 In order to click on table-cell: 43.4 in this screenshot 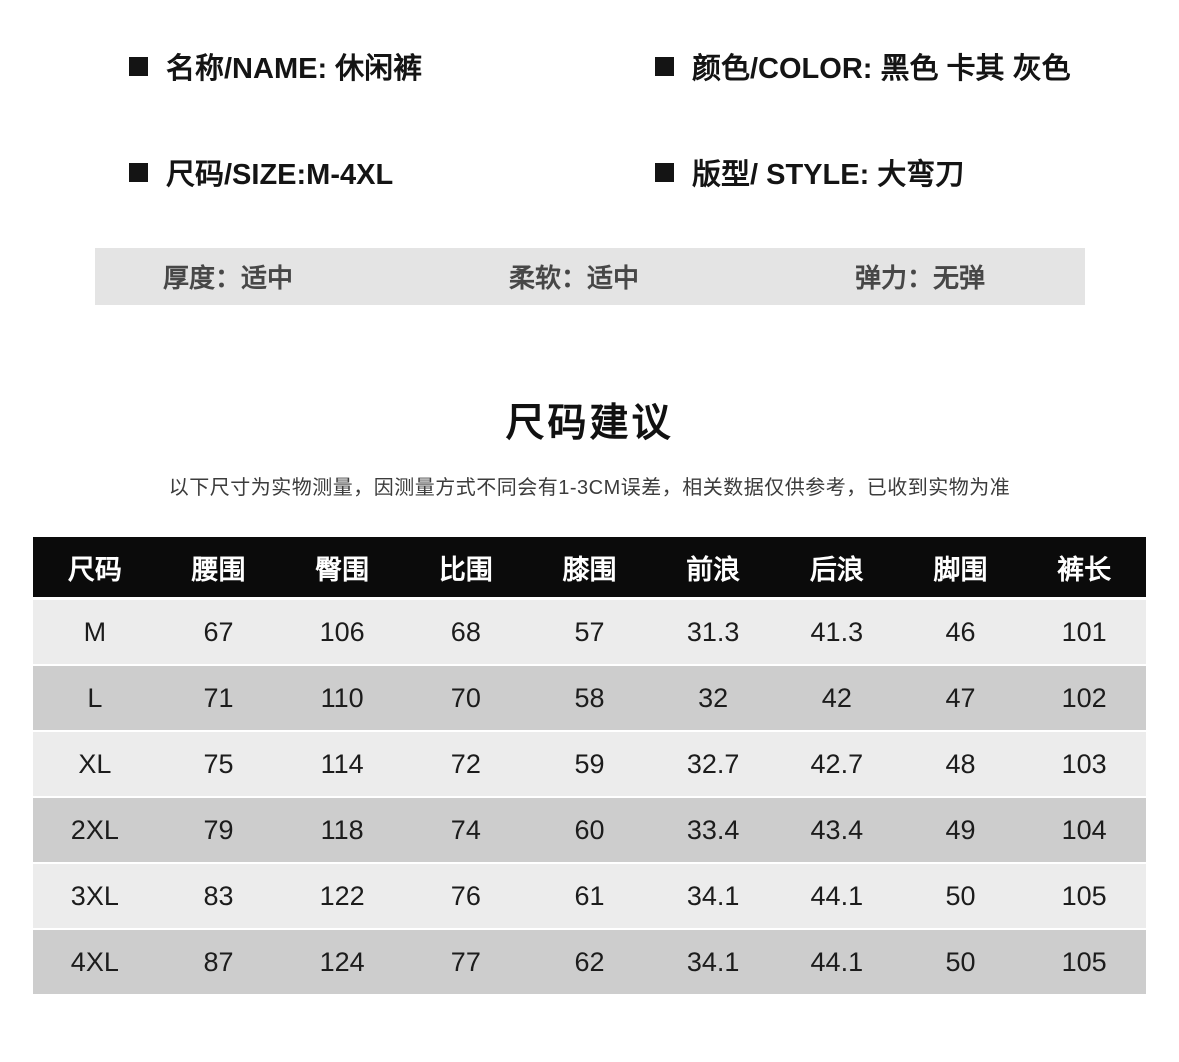, I will do `click(837, 829)`.